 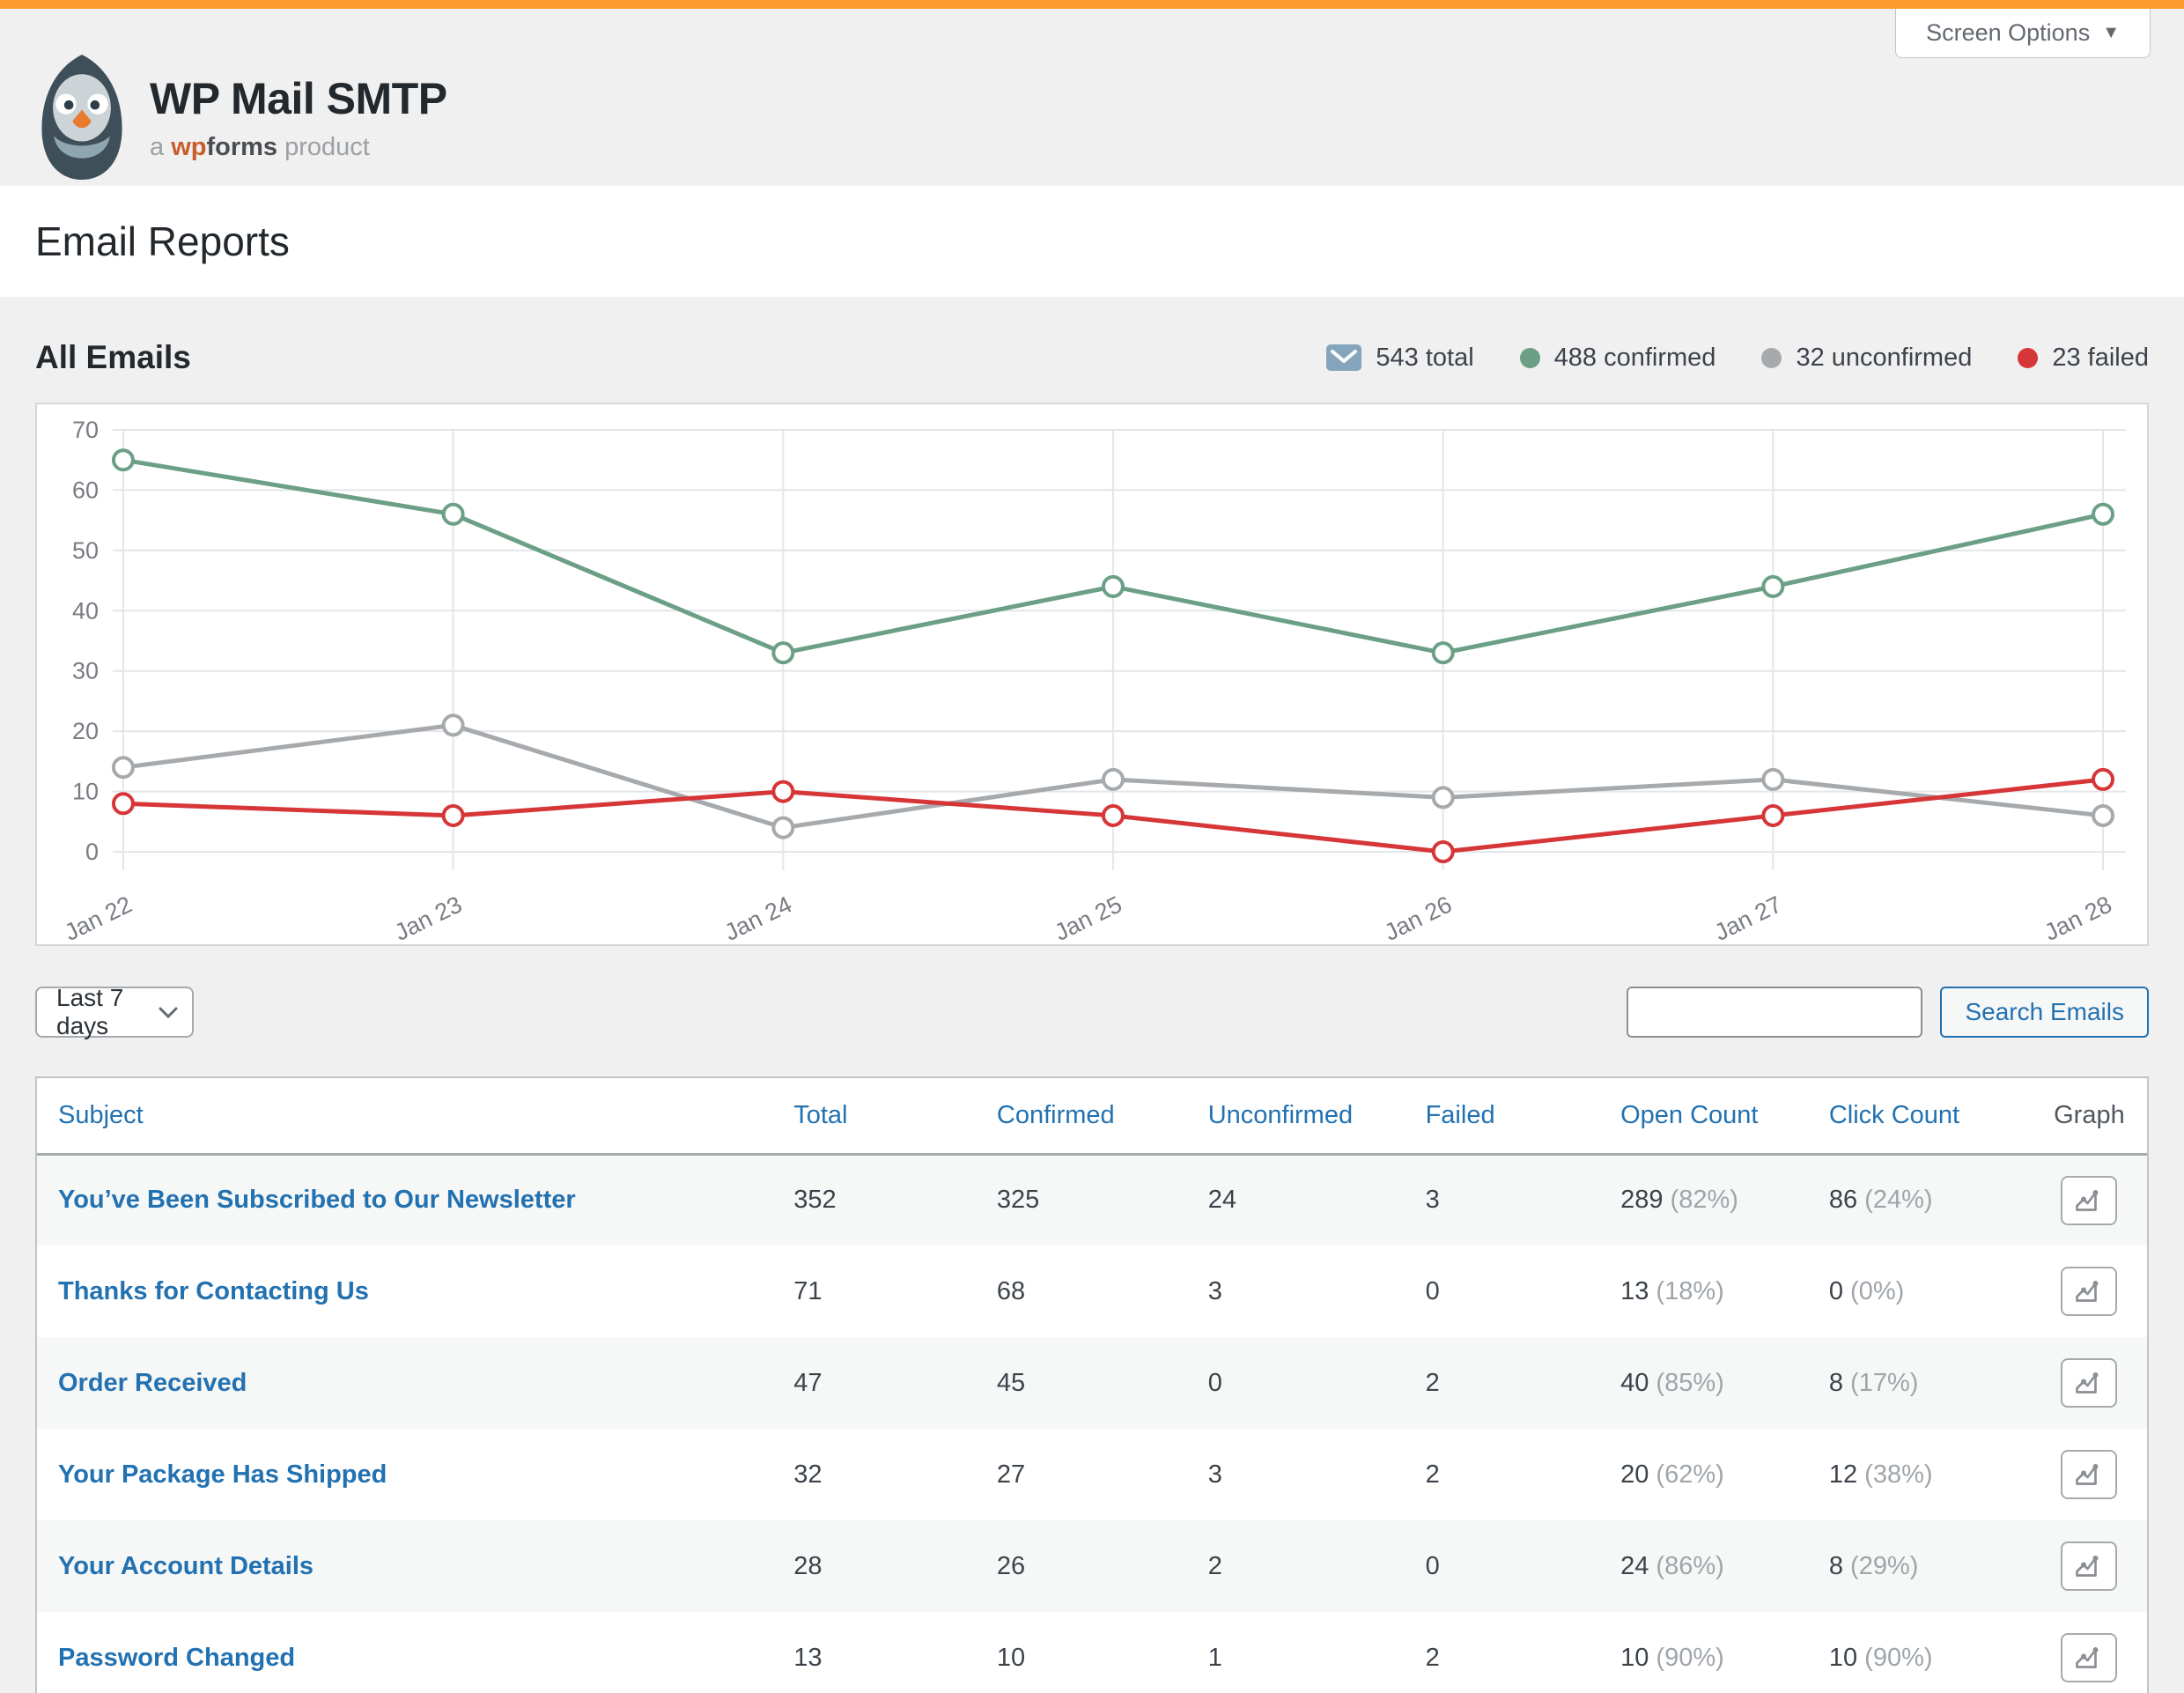 What do you see at coordinates (222, 1474) in the screenshot?
I see `subject-link: Your Package Has Shipped` at bounding box center [222, 1474].